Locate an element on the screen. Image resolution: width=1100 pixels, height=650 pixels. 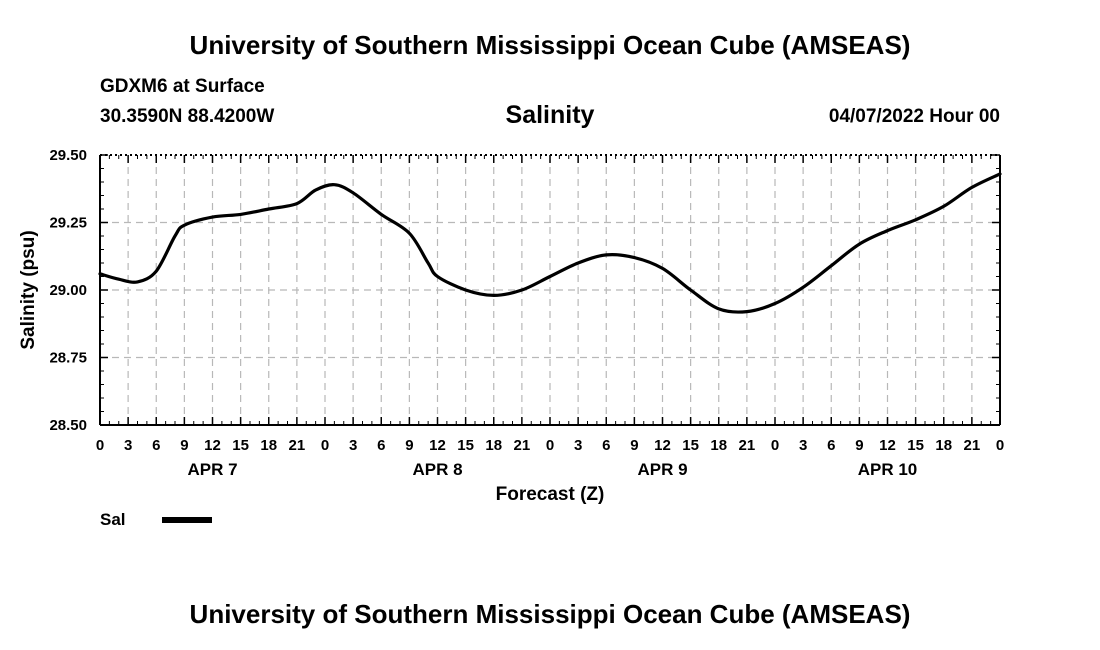
legend-swatch is located at coordinates (187, 520).